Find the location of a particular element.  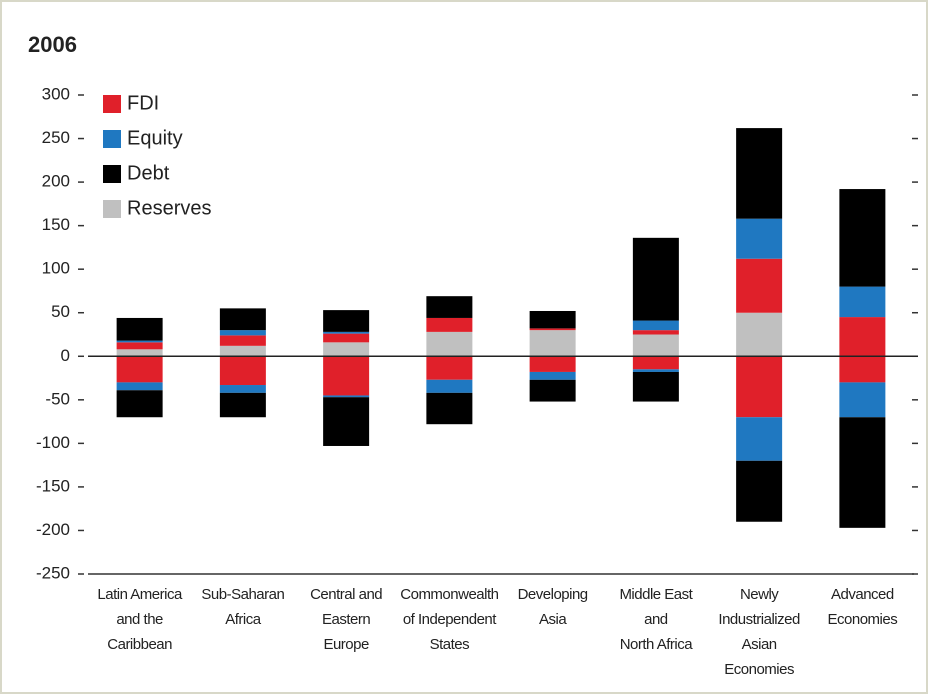

x-tick-label: Asian is located at coordinates (759, 644).